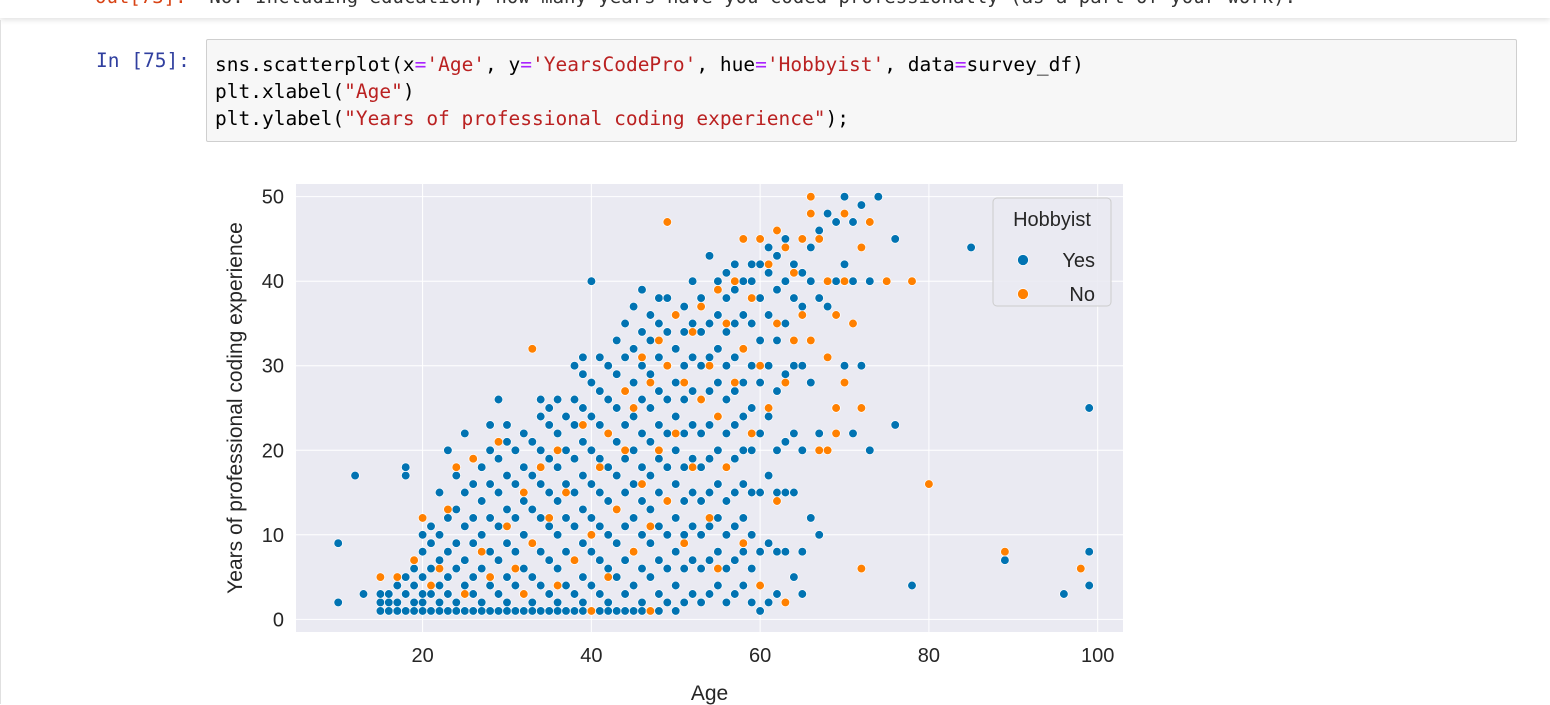 This screenshot has height=705, width=1550. Describe the element at coordinates (422, 656) in the screenshot. I see `x-tick-label: 20` at that location.